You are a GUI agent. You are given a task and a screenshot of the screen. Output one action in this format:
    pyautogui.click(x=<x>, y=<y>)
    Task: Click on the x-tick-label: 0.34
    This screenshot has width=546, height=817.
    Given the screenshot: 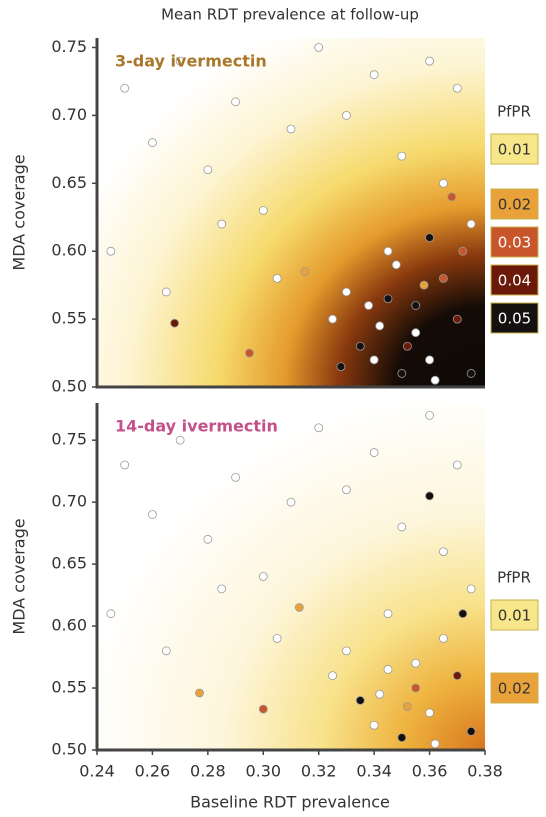 What is the action you would take?
    pyautogui.click(x=374, y=771)
    